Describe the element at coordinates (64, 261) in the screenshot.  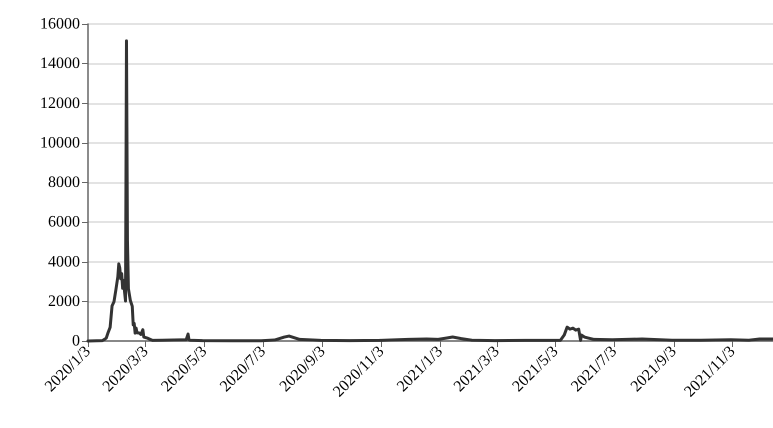
I see `y-tick-label: 4000` at that location.